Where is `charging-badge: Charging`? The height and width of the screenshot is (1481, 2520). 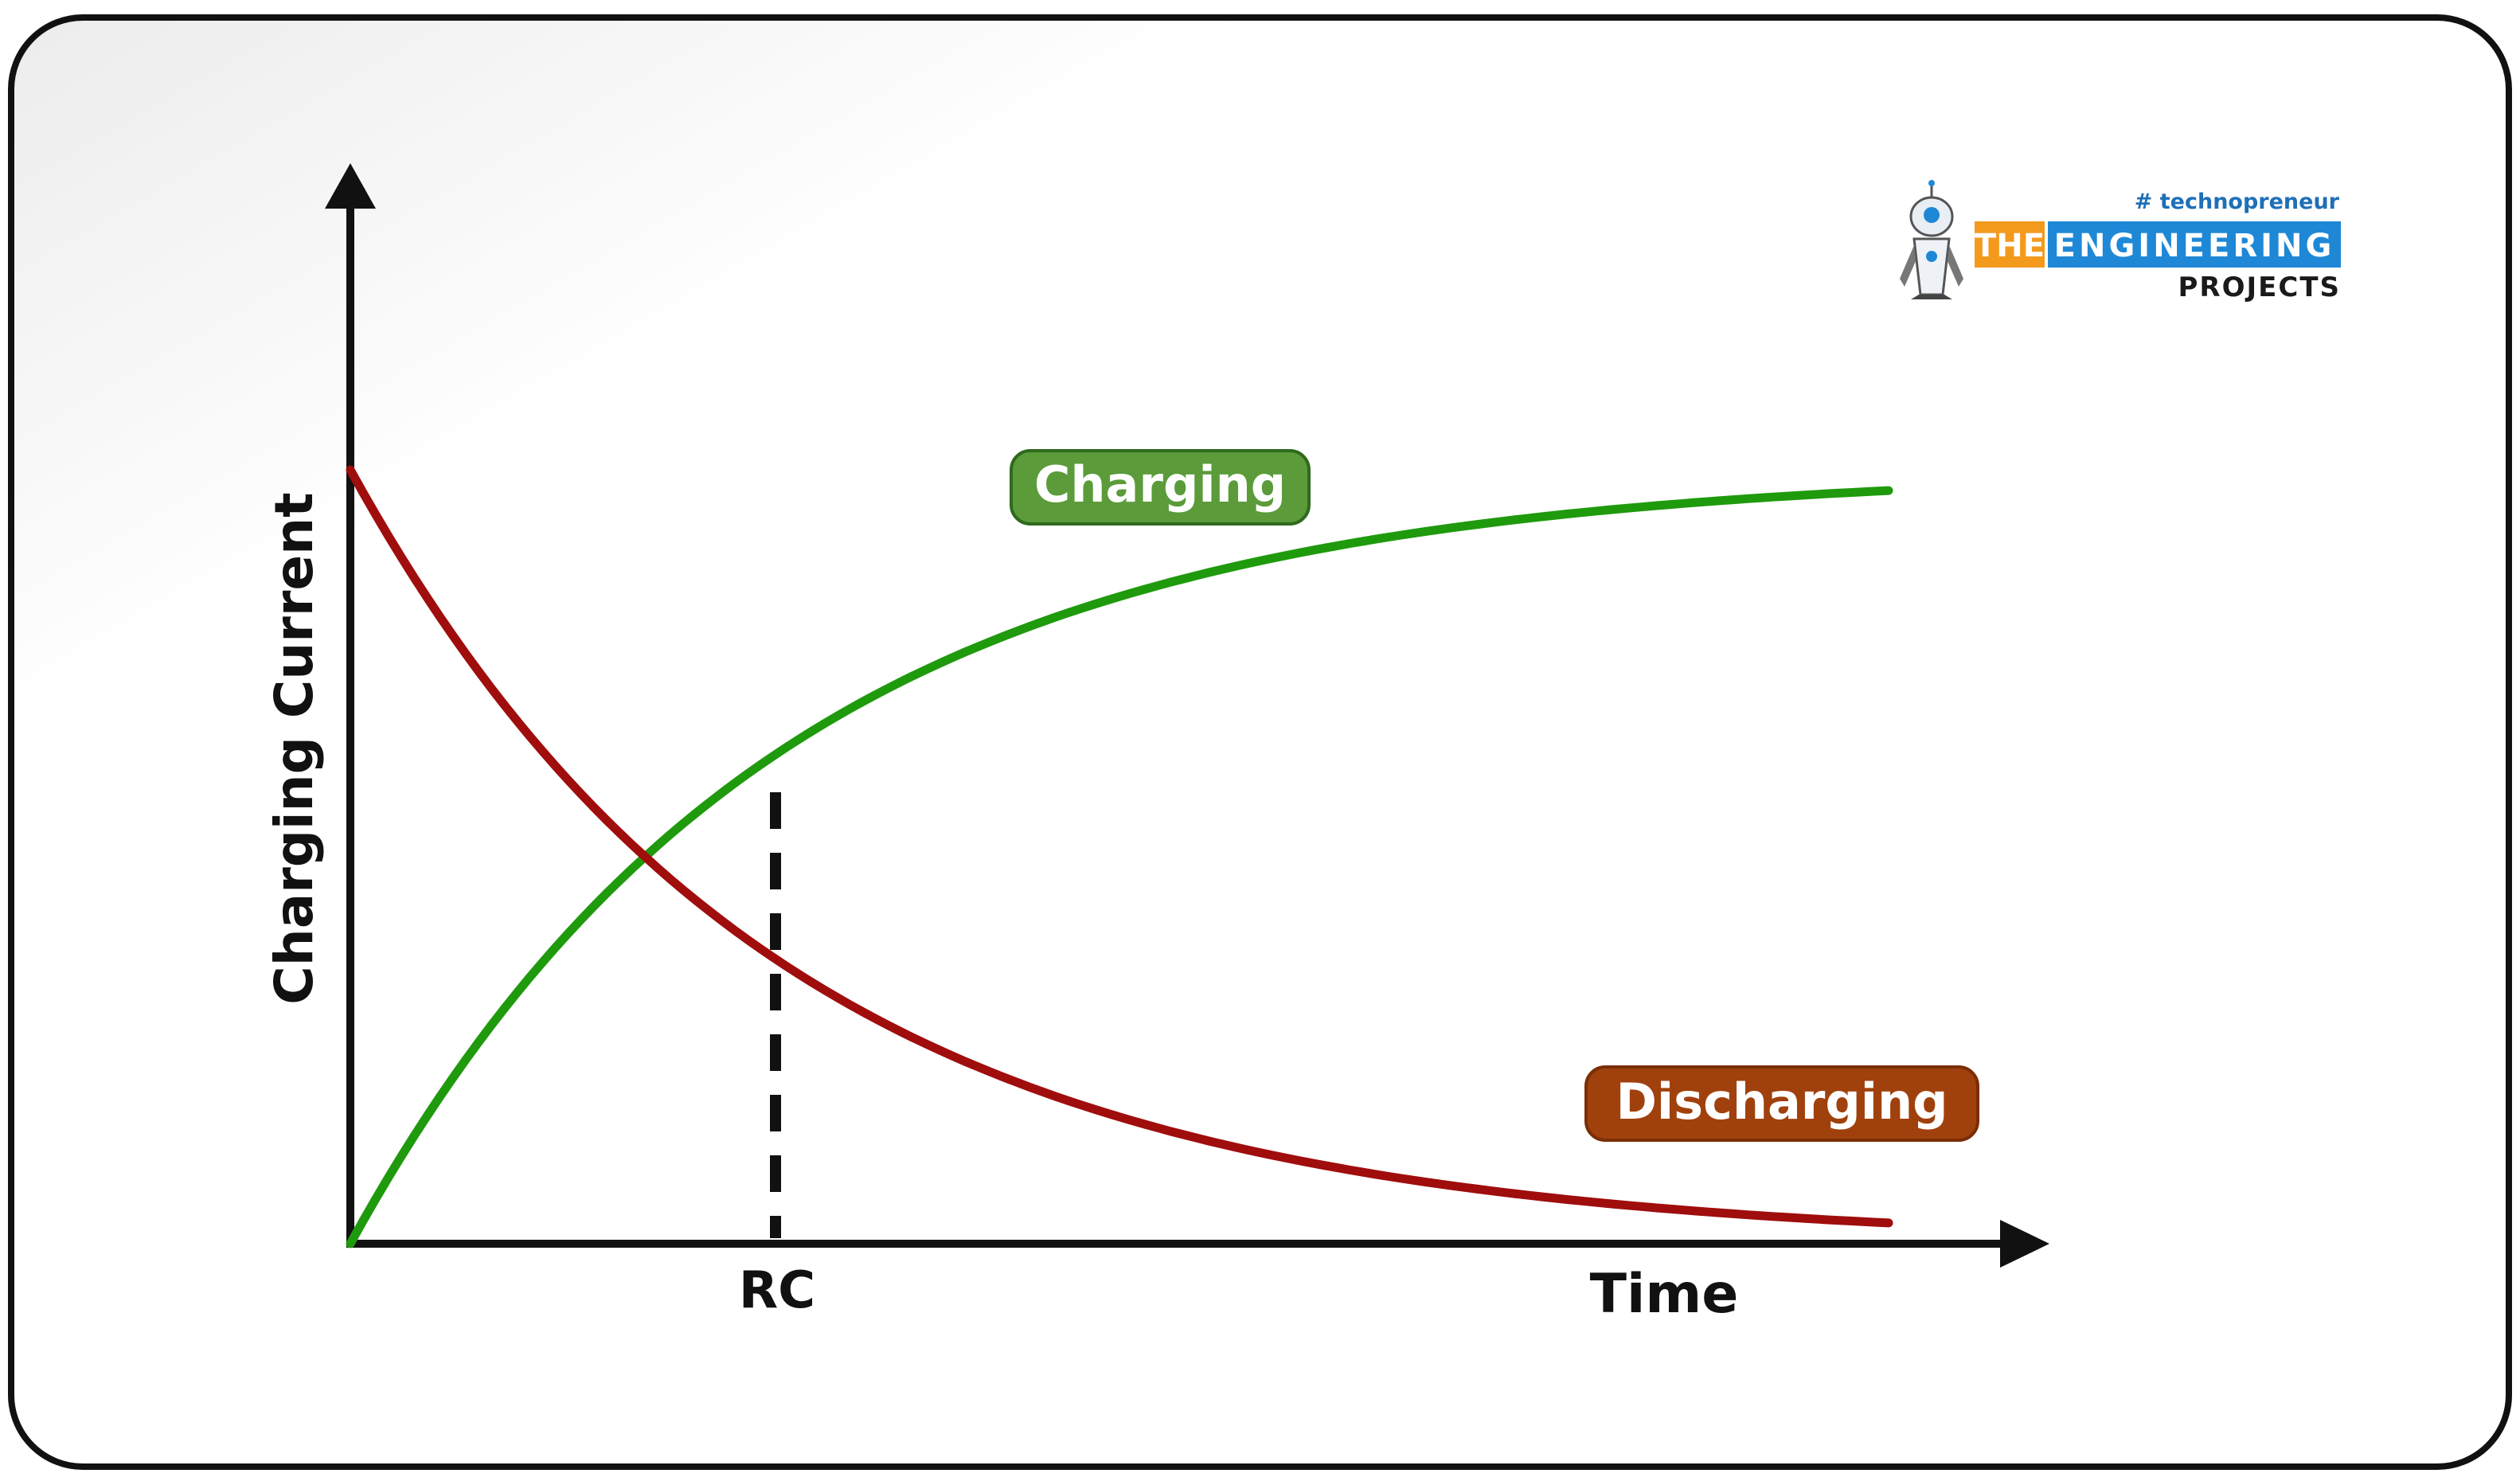 charging-badge: Charging is located at coordinates (1160, 488).